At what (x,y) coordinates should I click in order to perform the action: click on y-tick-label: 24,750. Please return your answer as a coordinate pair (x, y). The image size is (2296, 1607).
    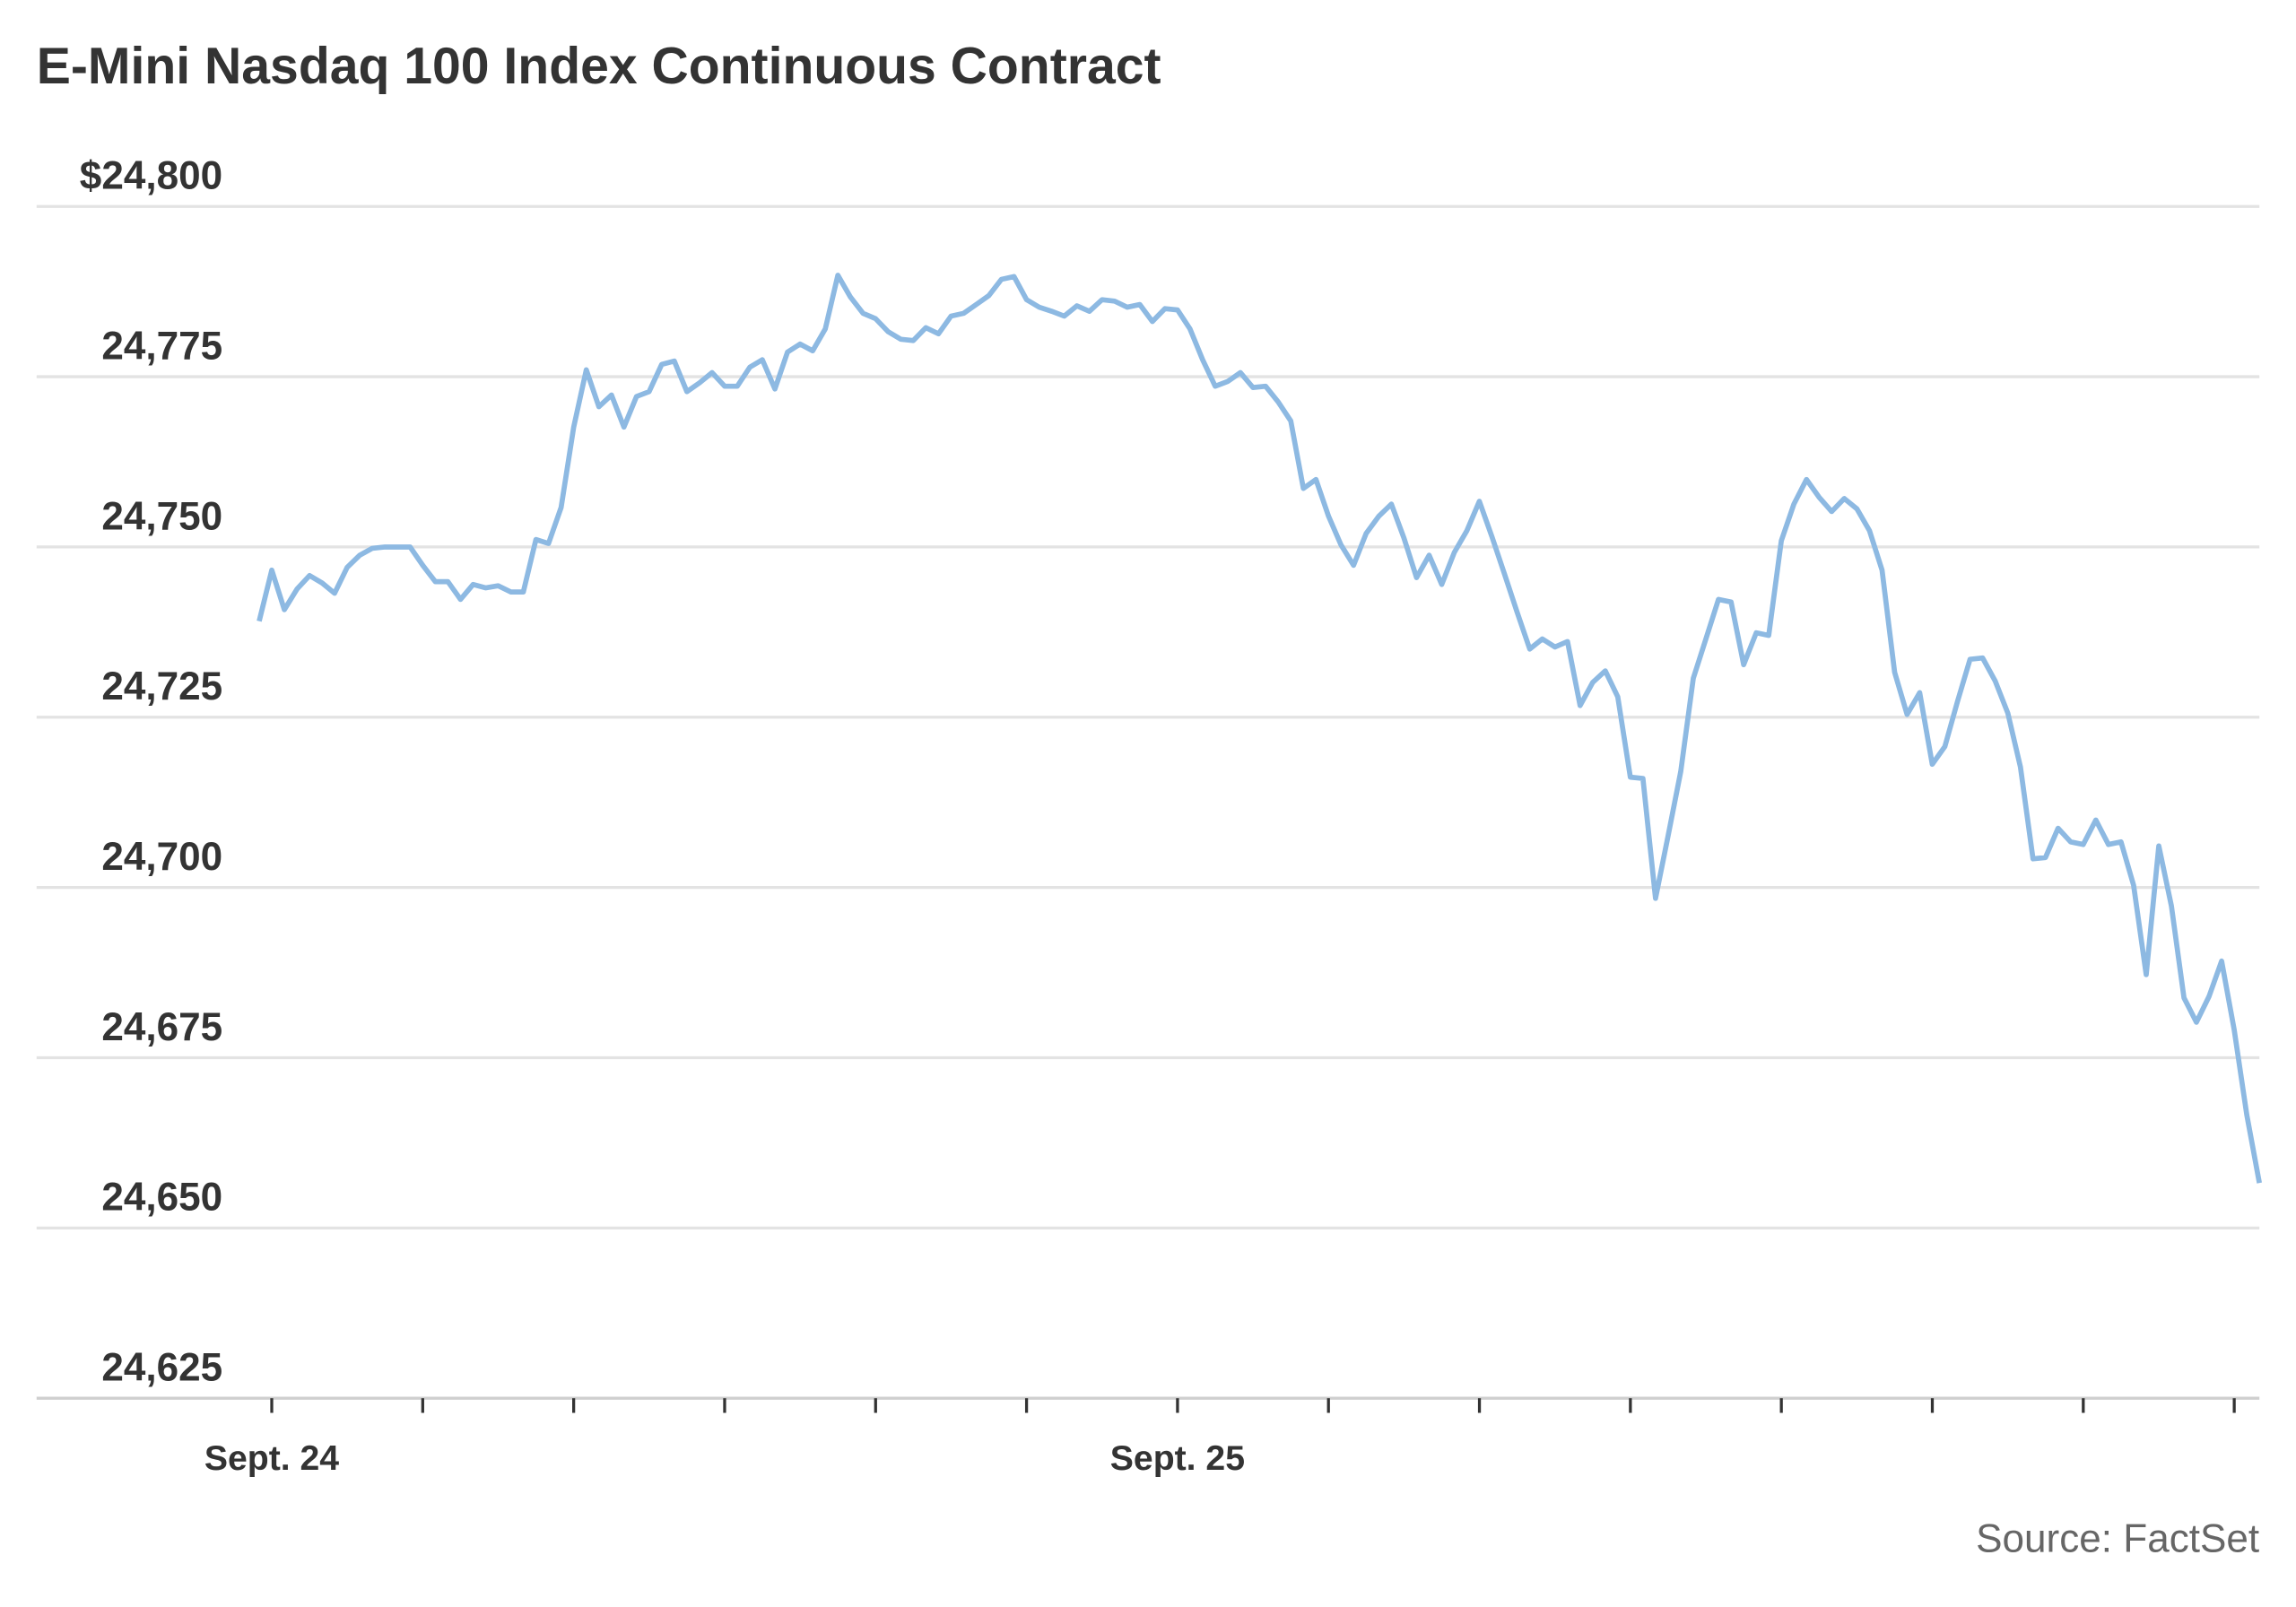
    Looking at the image, I should click on (161, 516).